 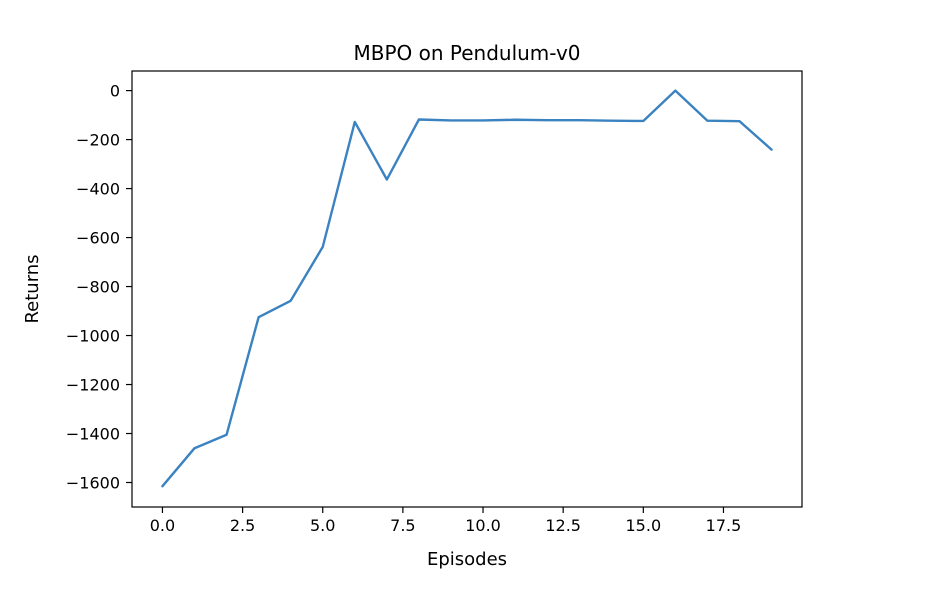 I want to click on y-tick-label: −1000, so click(x=93, y=336).